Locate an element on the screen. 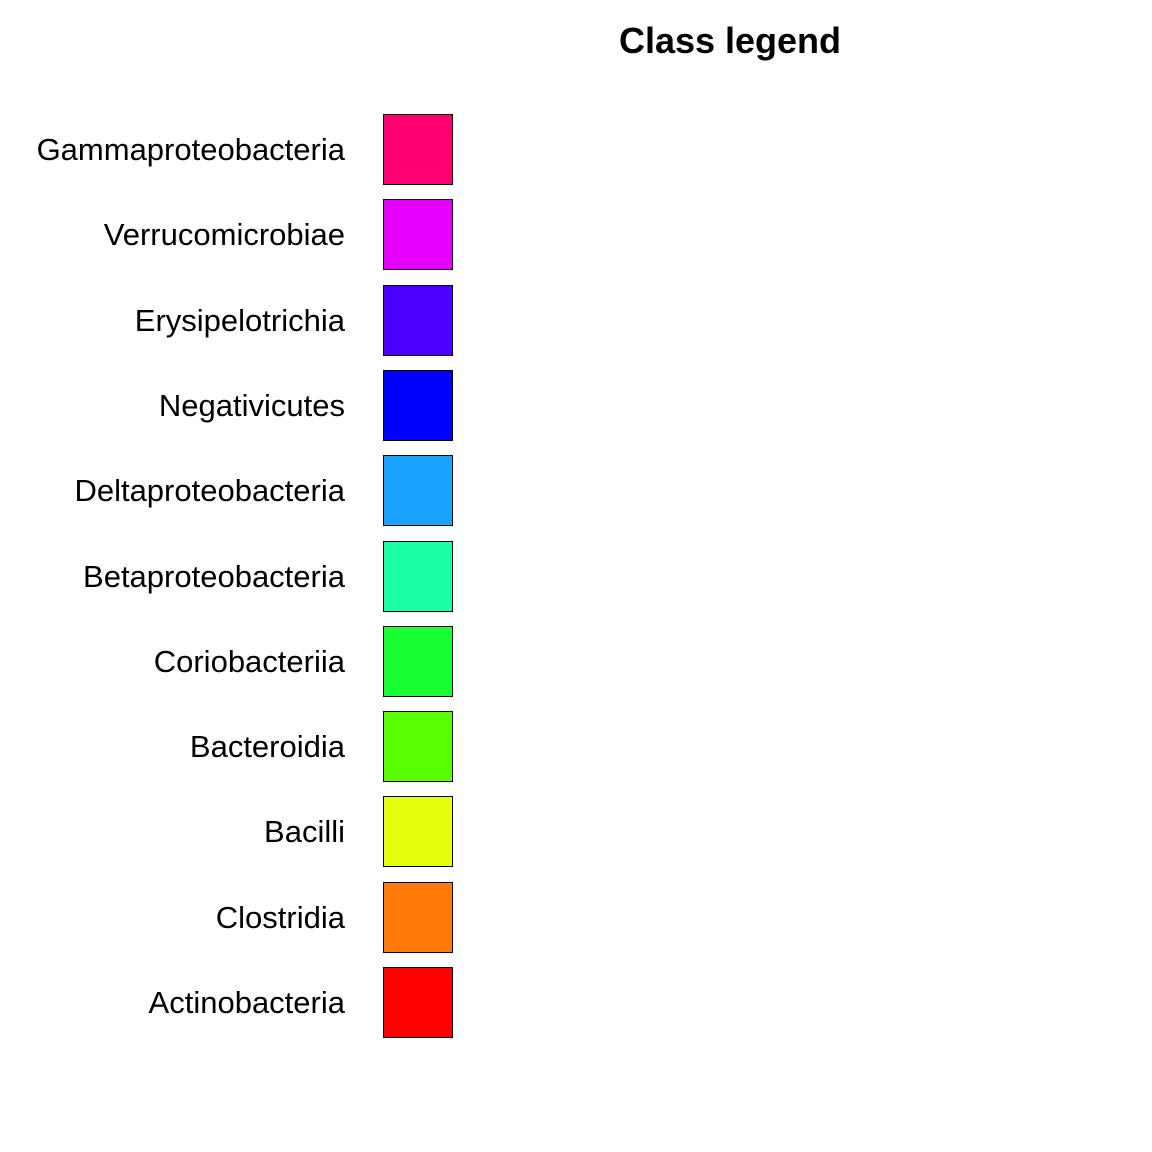 The height and width of the screenshot is (1152, 1152). legend-entry: Clostridia is located at coordinates (235, 917).